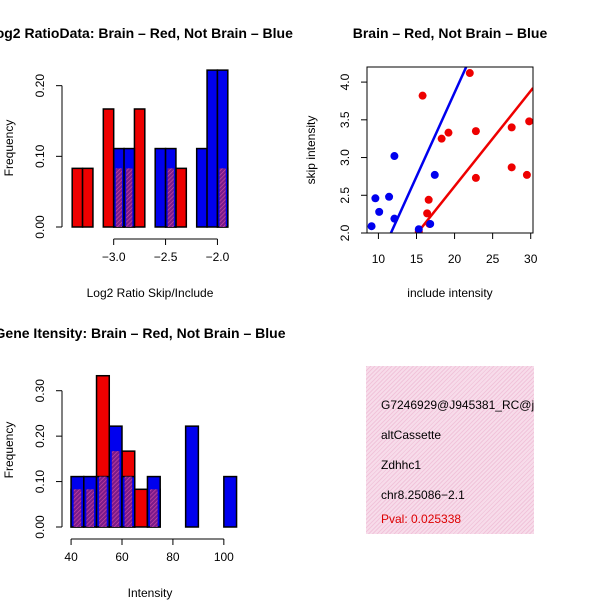  I want to click on chart2-x-tick-label-3: 25, so click(493, 259).